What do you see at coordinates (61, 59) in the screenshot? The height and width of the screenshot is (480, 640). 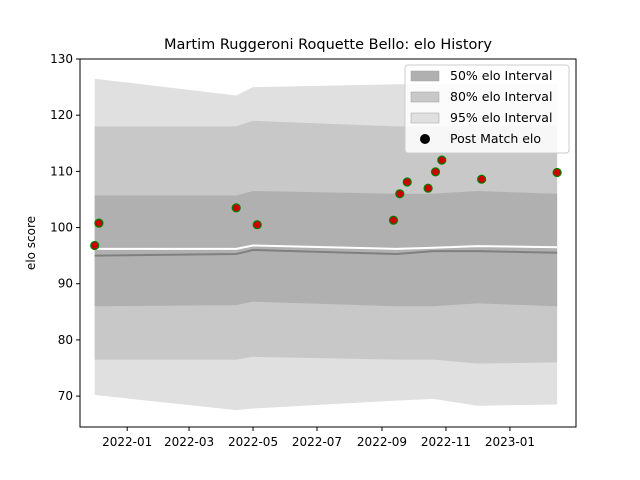 I see `y-tick-label: 130` at bounding box center [61, 59].